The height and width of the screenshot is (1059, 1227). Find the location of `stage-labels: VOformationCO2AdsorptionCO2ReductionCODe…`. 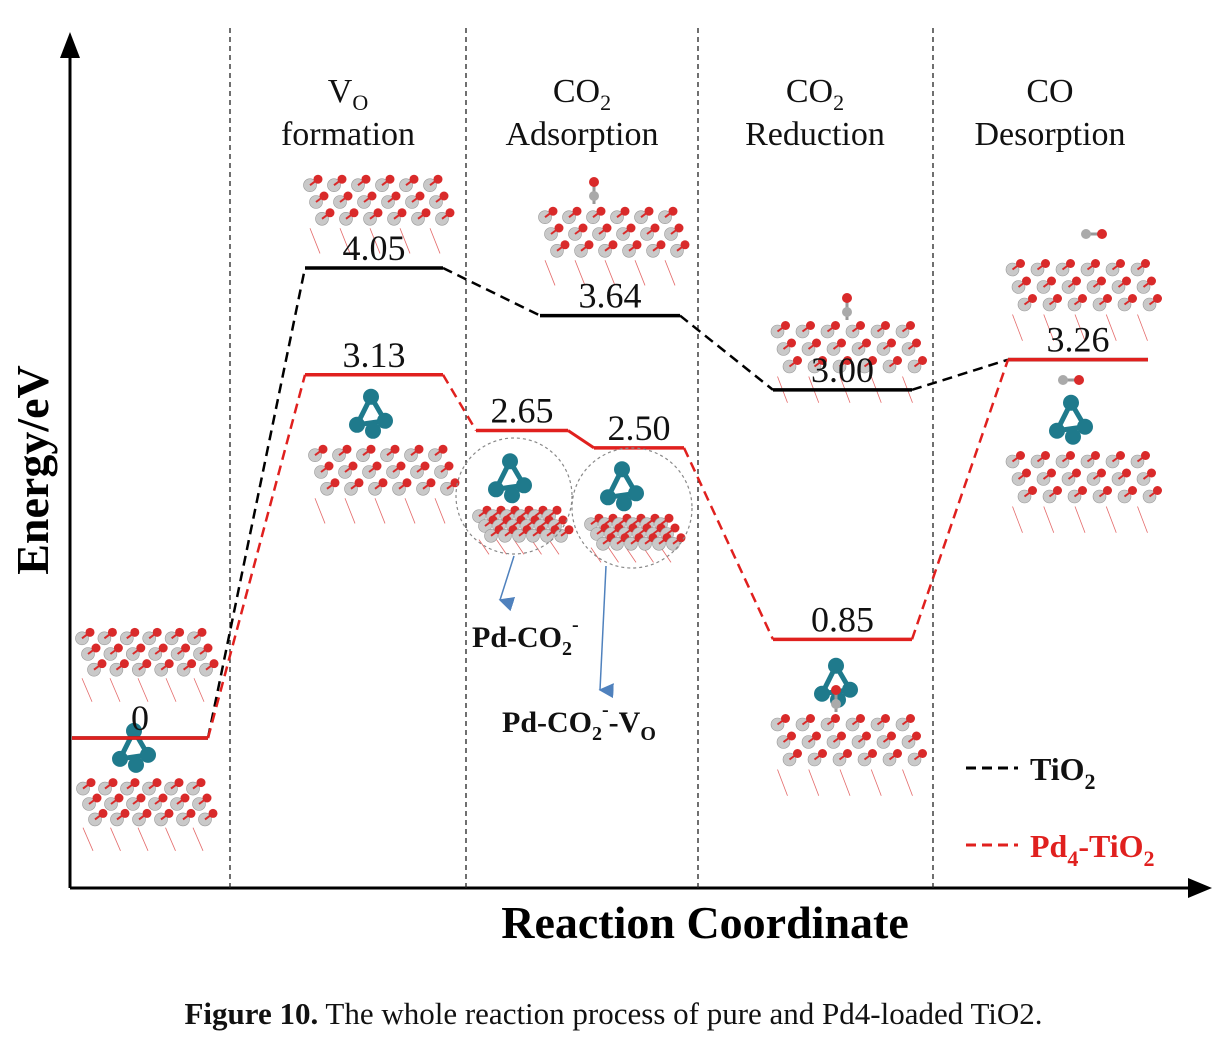

stage-labels: VOformationCO2AdsorptionCO2ReductionCODe… is located at coordinates (703, 113).